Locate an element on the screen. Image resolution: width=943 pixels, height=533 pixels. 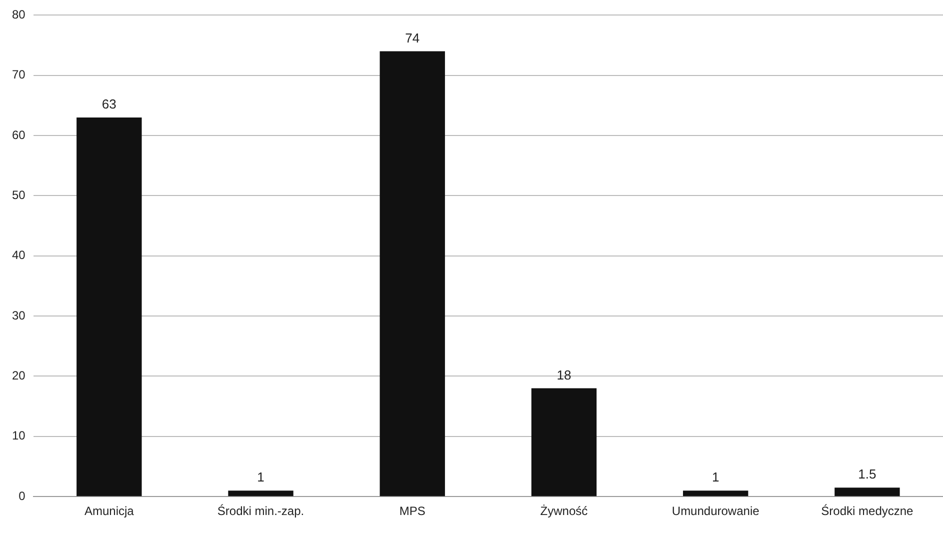
x-tick-label: Umundurowanie is located at coordinates (716, 511).